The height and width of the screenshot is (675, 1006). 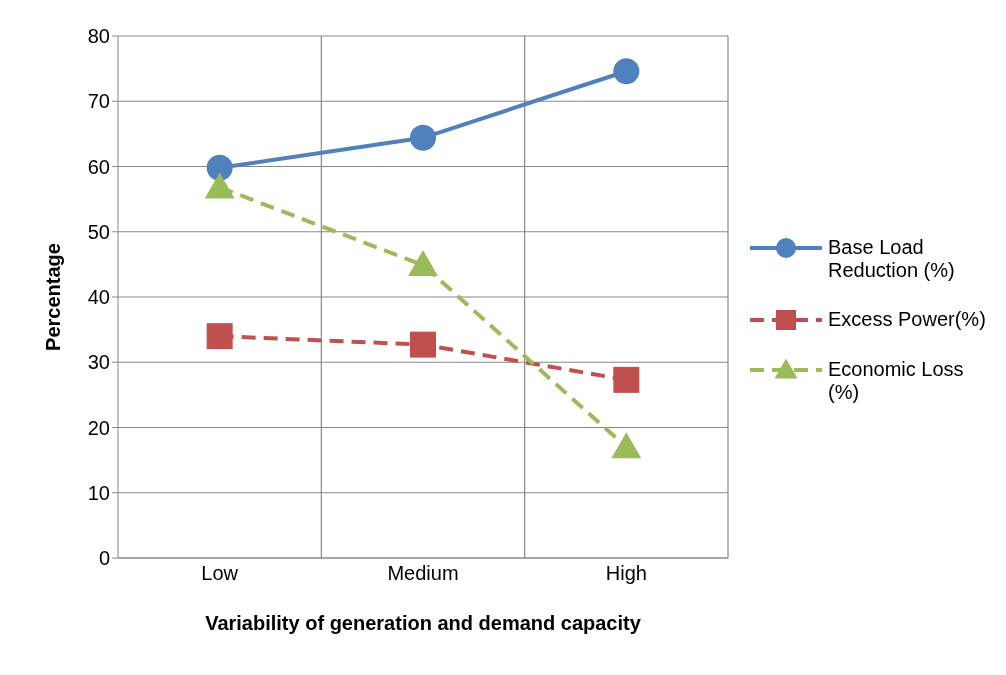 What do you see at coordinates (98, 36) in the screenshot?
I see `y-tick-label: 80` at bounding box center [98, 36].